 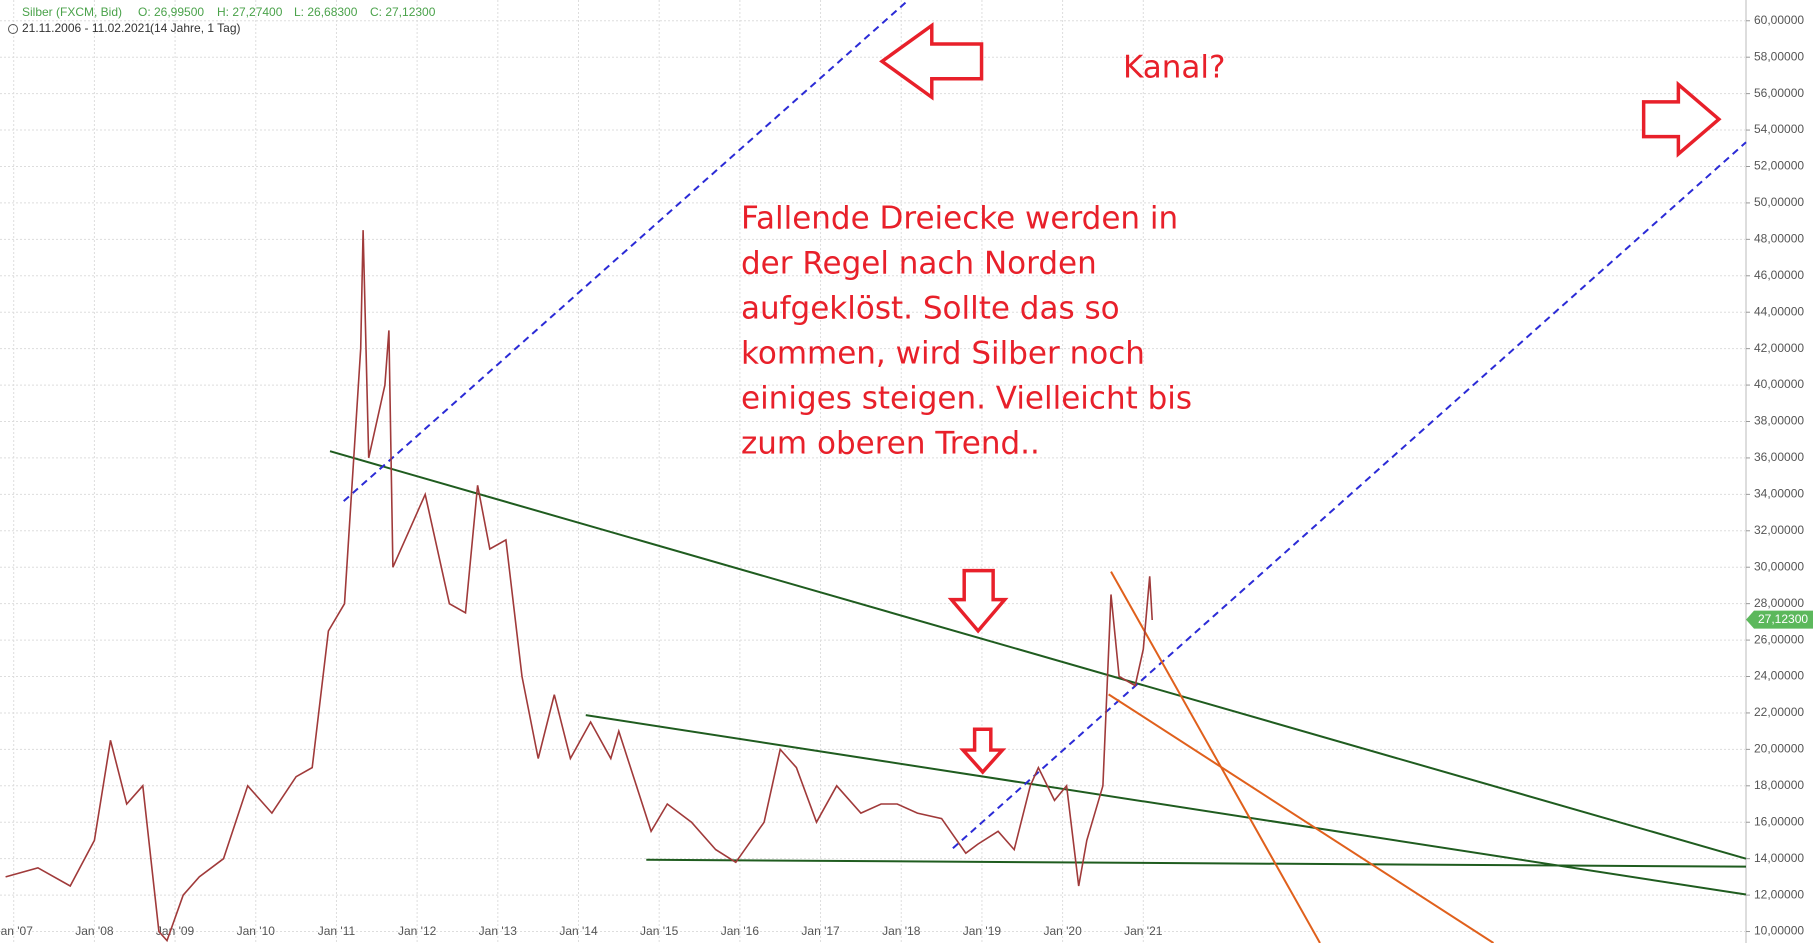 I want to click on x-tick-label: Jan '11, so click(x=337, y=931).